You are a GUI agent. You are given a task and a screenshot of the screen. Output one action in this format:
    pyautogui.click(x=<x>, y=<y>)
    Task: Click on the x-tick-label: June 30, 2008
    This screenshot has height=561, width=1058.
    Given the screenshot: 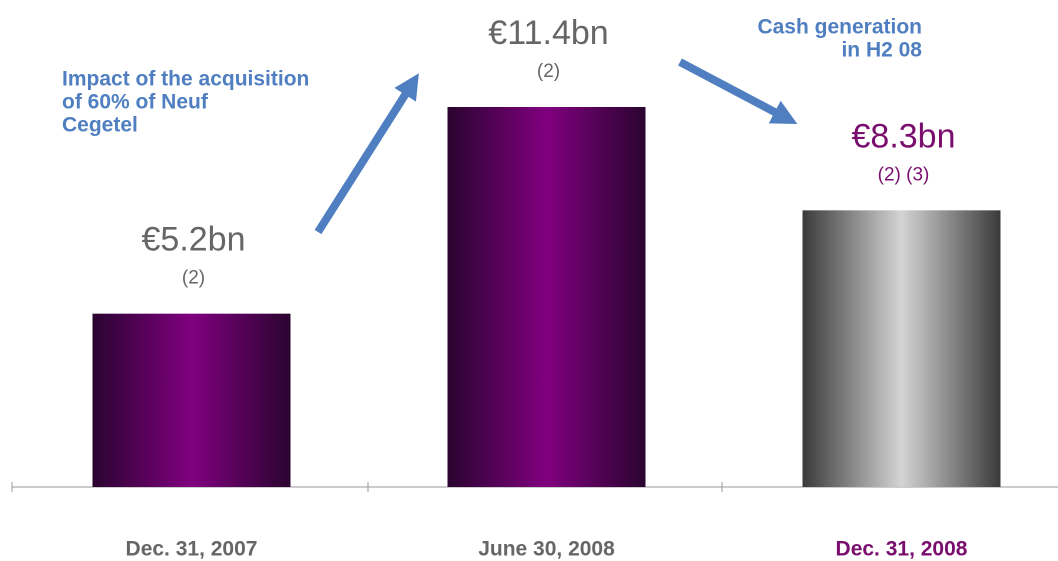 What is the action you would take?
    pyautogui.click(x=546, y=549)
    